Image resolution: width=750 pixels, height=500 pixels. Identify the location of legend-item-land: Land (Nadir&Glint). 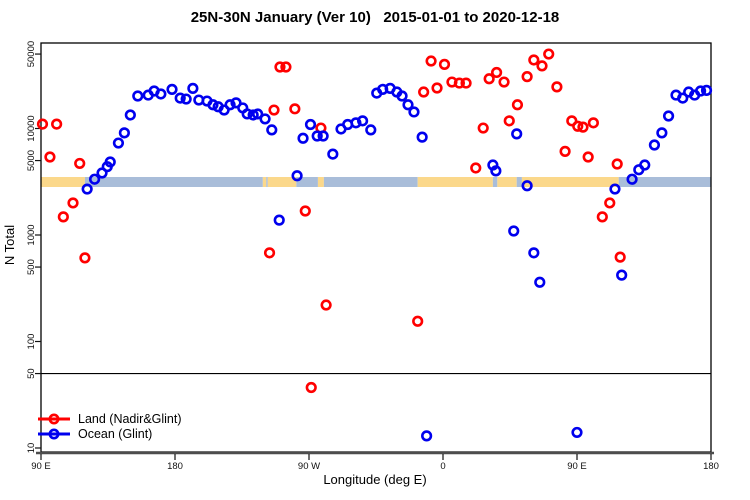
(109, 419).